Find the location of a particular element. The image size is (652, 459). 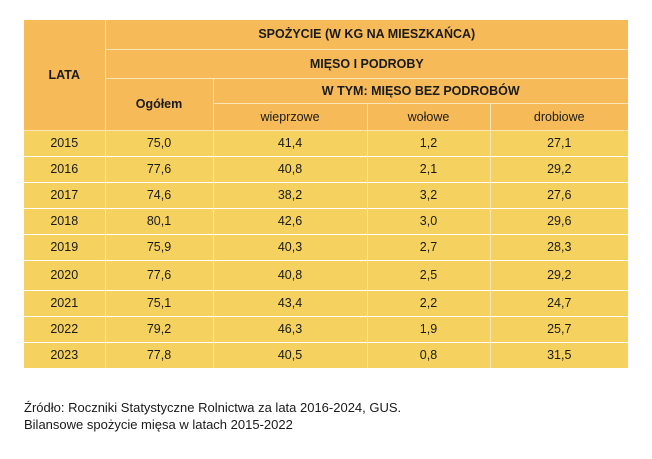

wolowe-cell: 2,1 is located at coordinates (428, 168).